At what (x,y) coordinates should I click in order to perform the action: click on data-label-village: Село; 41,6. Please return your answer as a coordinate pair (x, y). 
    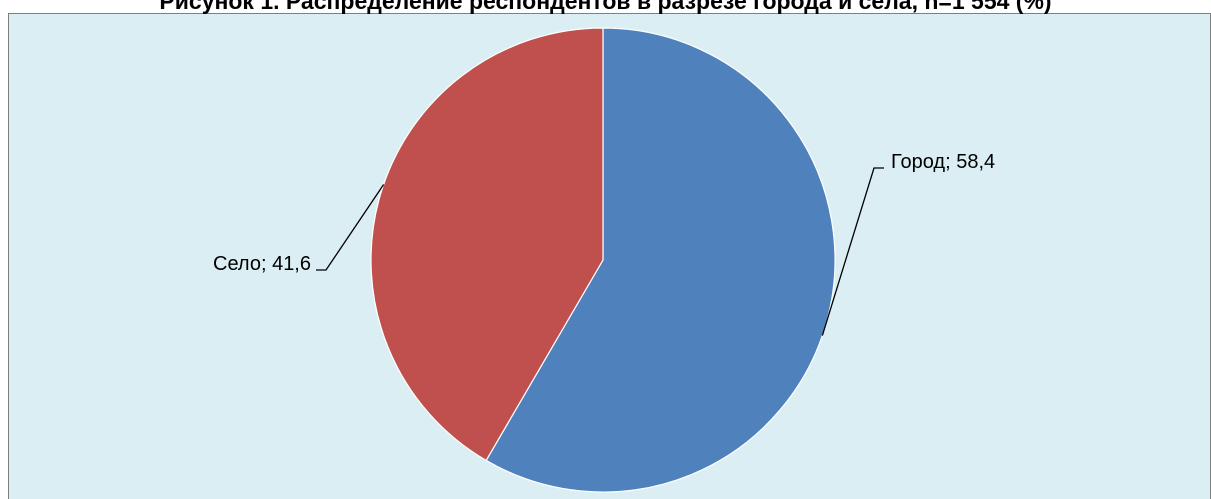
    Looking at the image, I should click on (262, 264).